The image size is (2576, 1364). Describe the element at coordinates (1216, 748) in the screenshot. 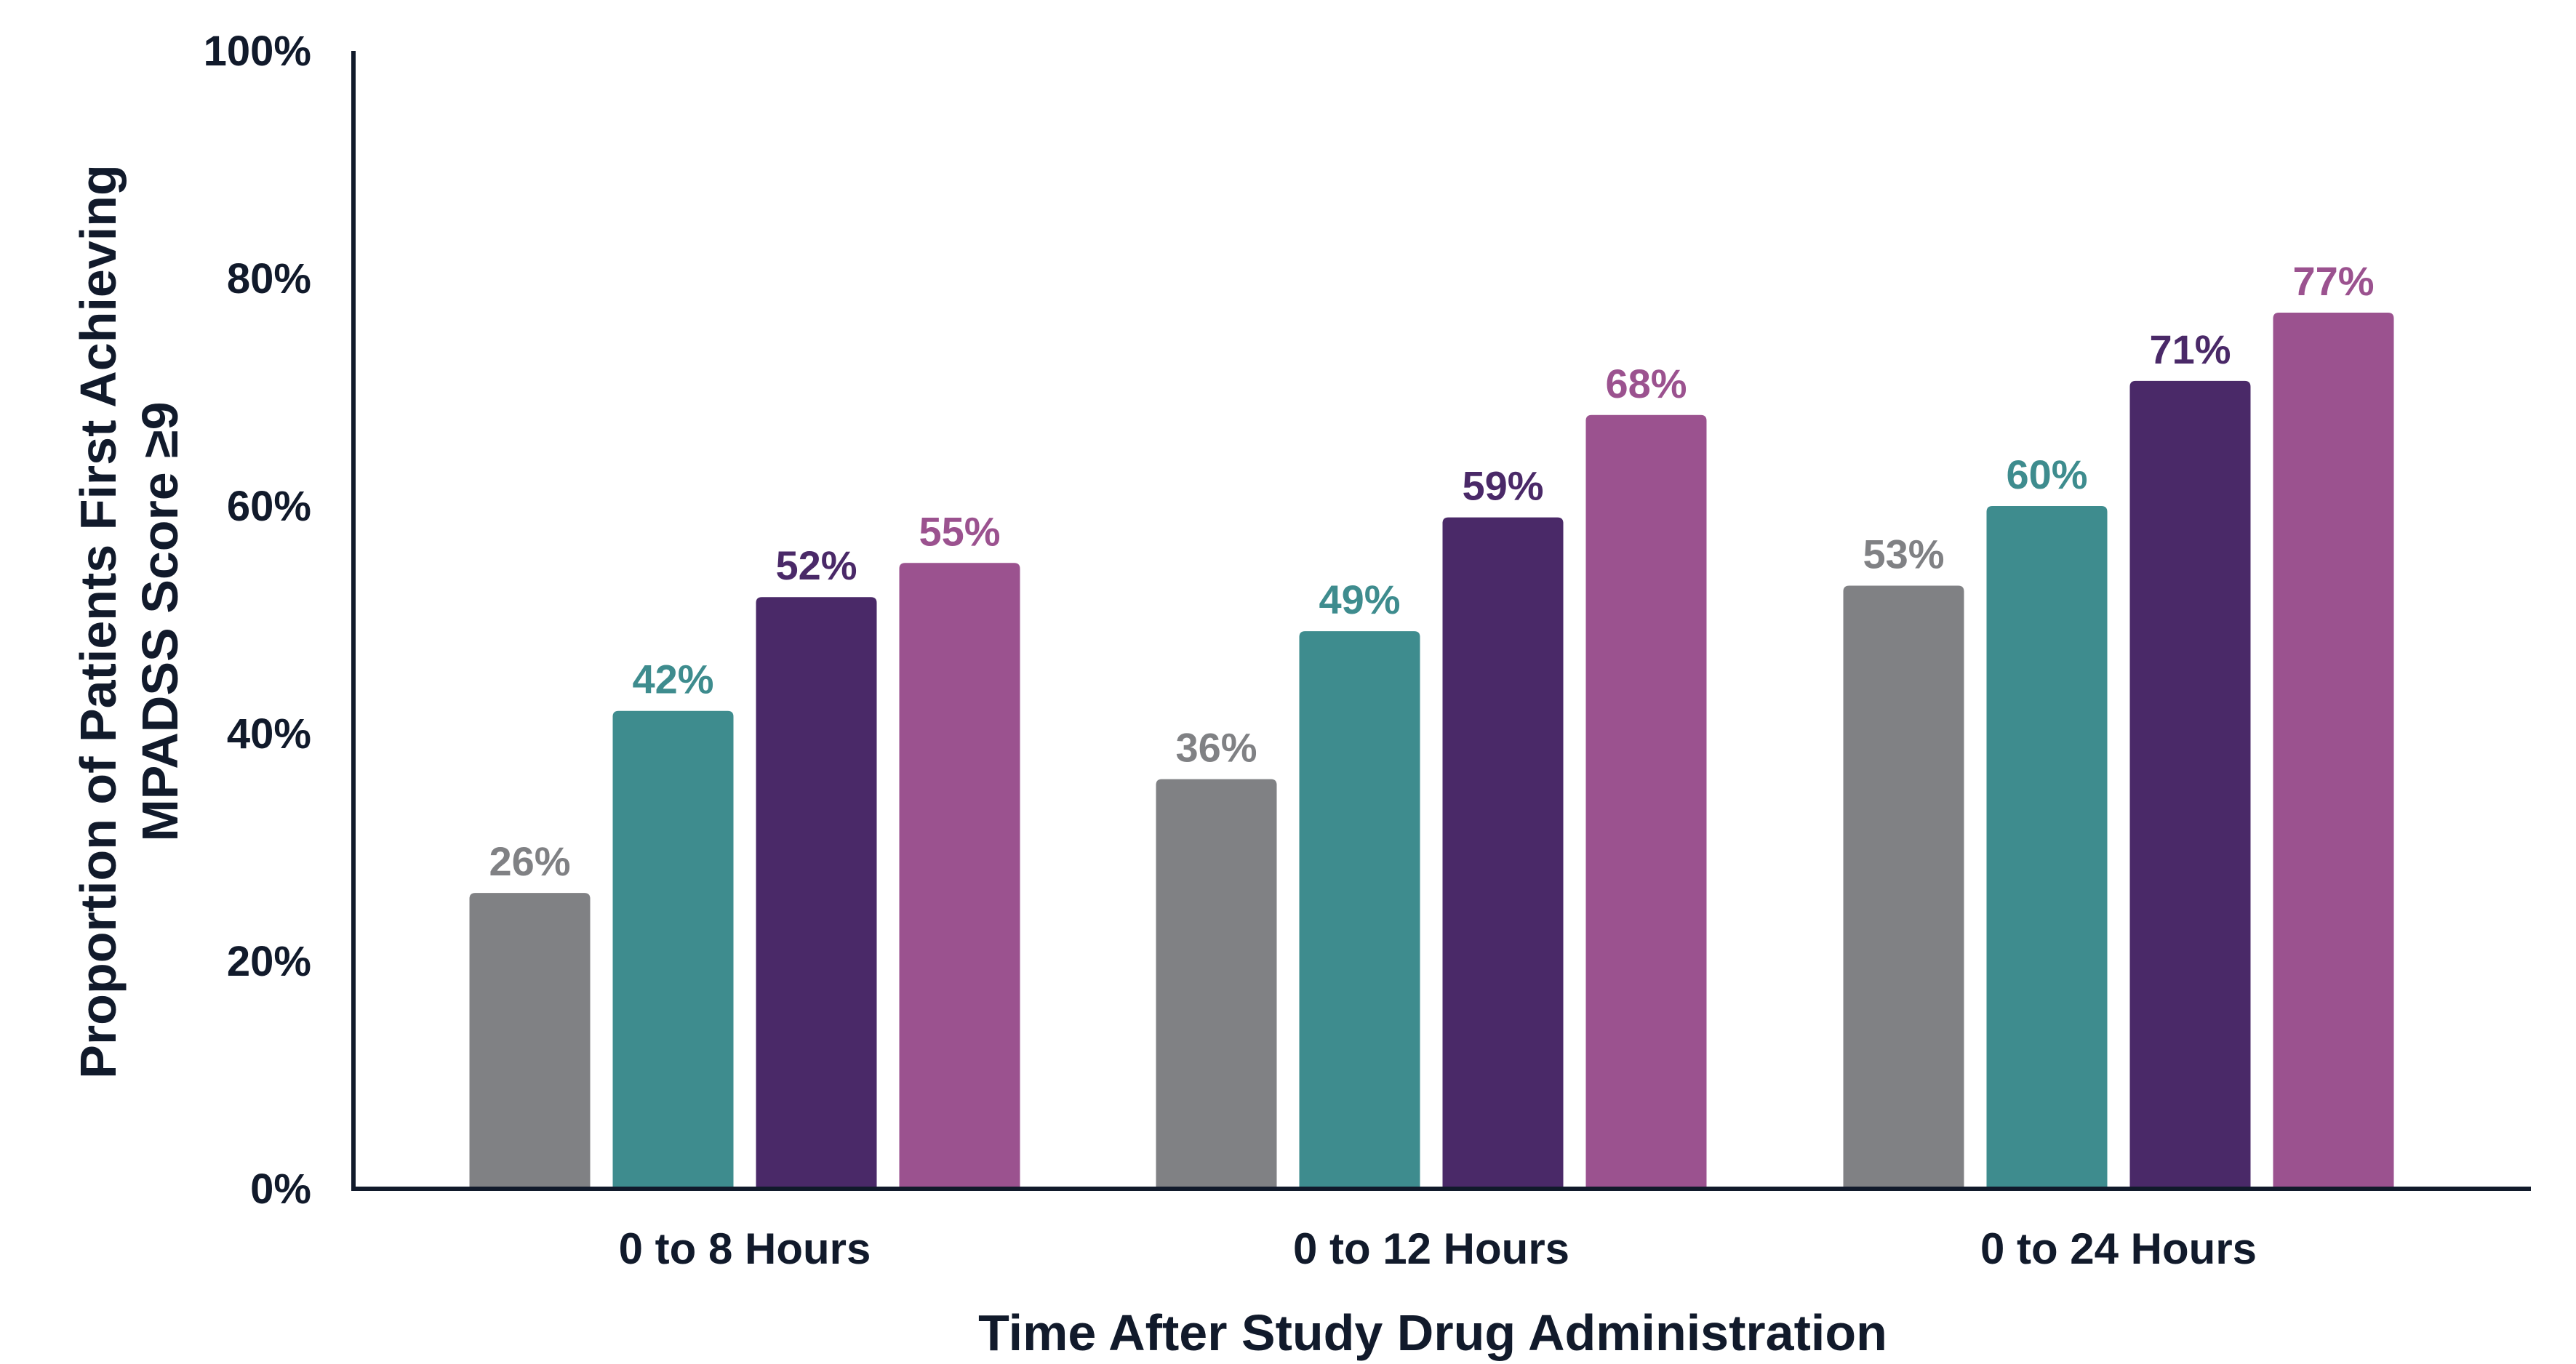

I see `data-label-series1-0-to-12-hours: 36%` at that location.